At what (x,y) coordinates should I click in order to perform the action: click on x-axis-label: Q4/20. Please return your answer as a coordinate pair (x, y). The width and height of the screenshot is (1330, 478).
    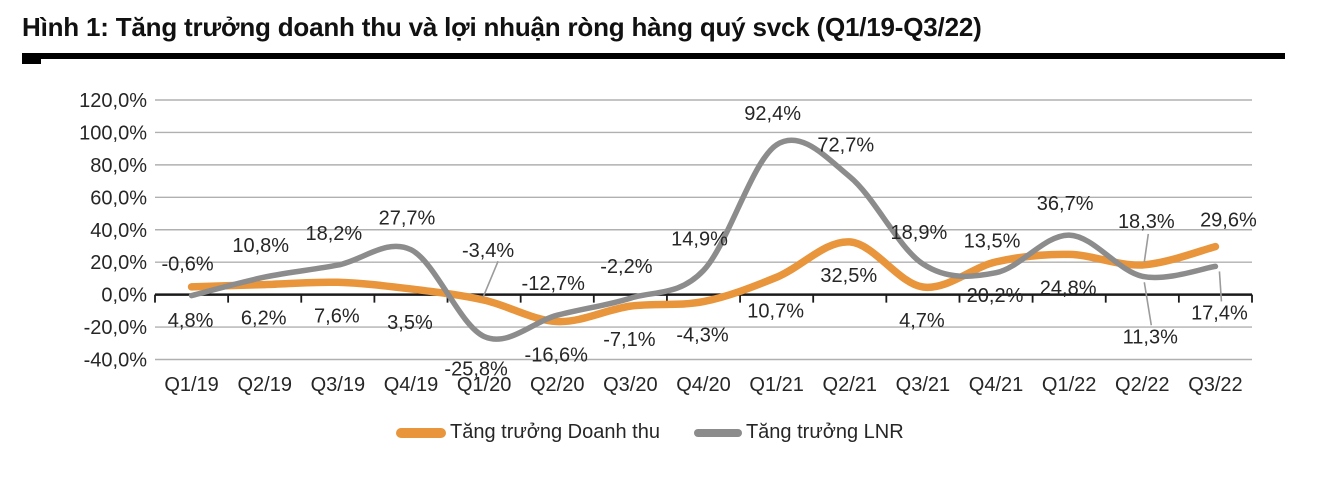
    Looking at the image, I should click on (703, 385).